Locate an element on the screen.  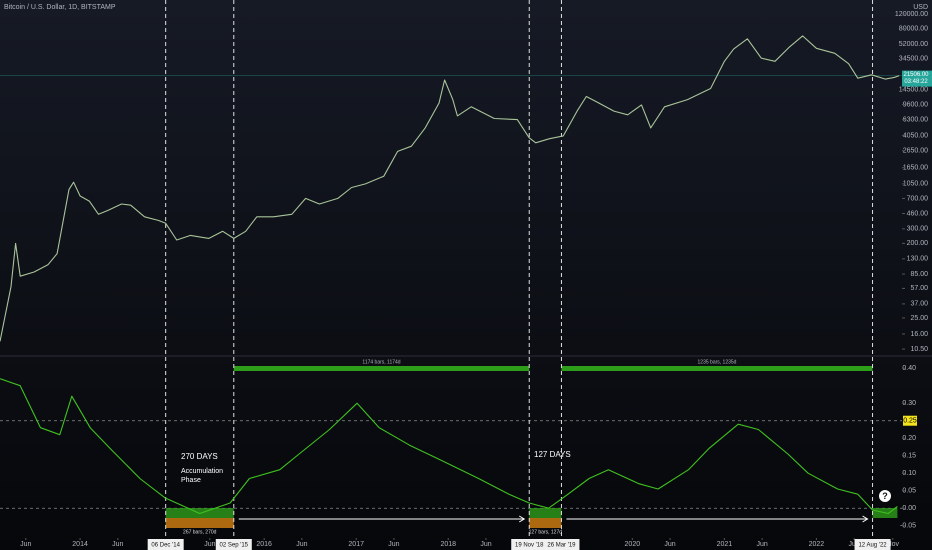
last-price-bg is located at coordinates (917, 78).